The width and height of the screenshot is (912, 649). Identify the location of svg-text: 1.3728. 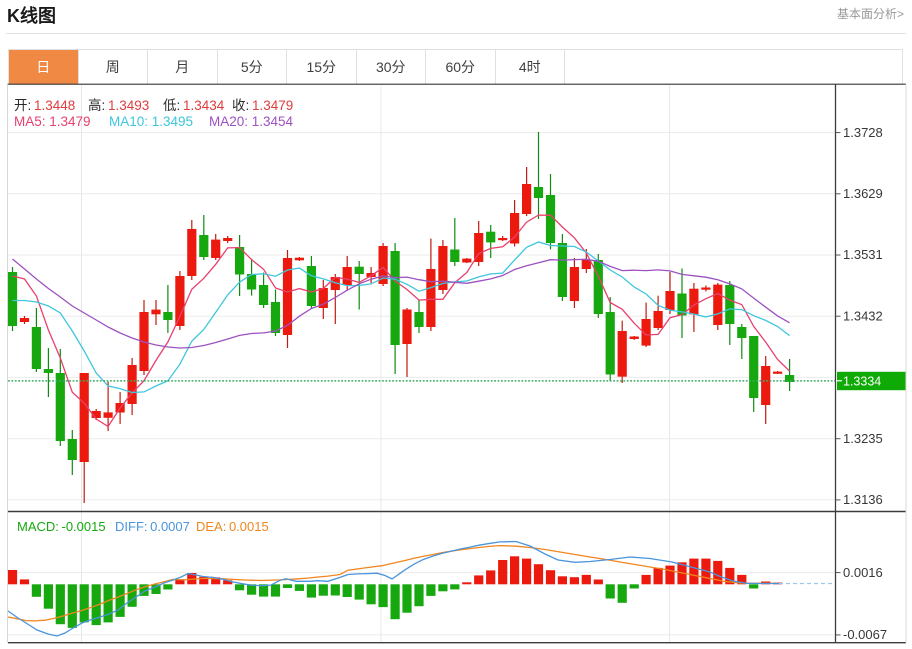
(863, 132).